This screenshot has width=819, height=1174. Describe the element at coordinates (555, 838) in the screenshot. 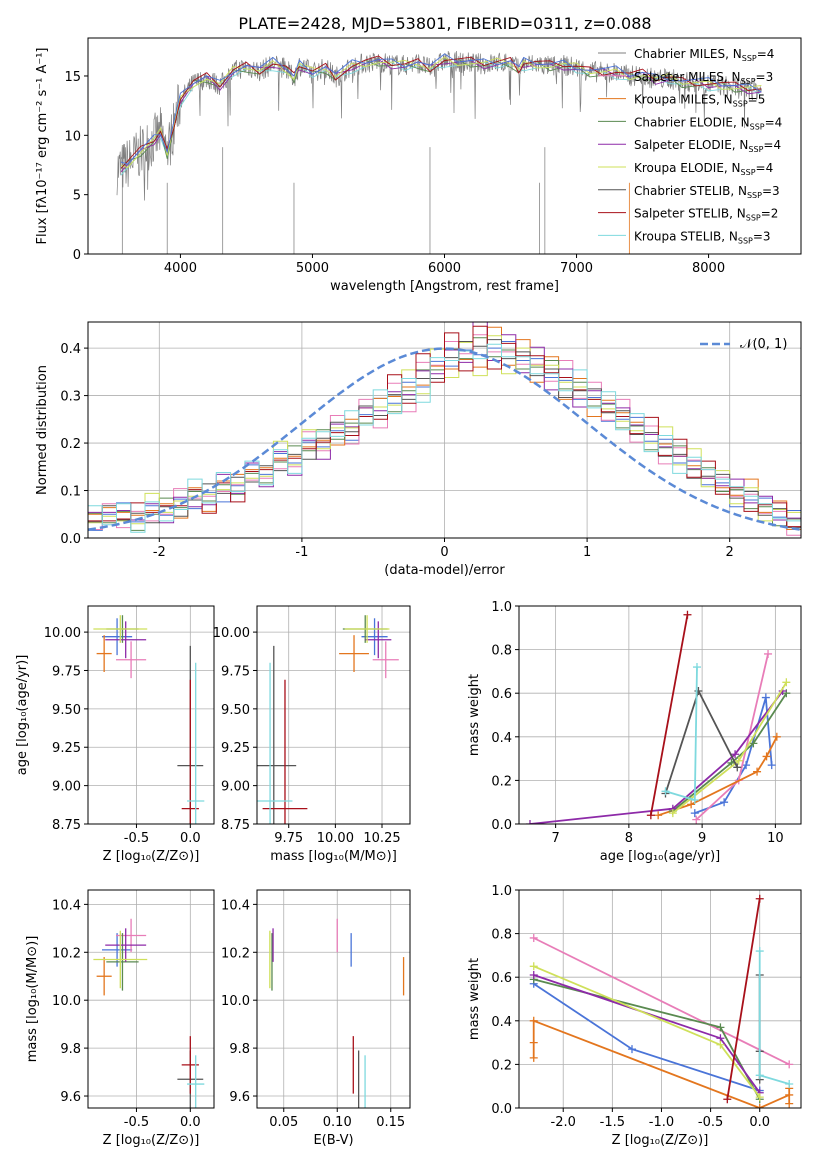

I see `x-tick-label: 7` at that location.